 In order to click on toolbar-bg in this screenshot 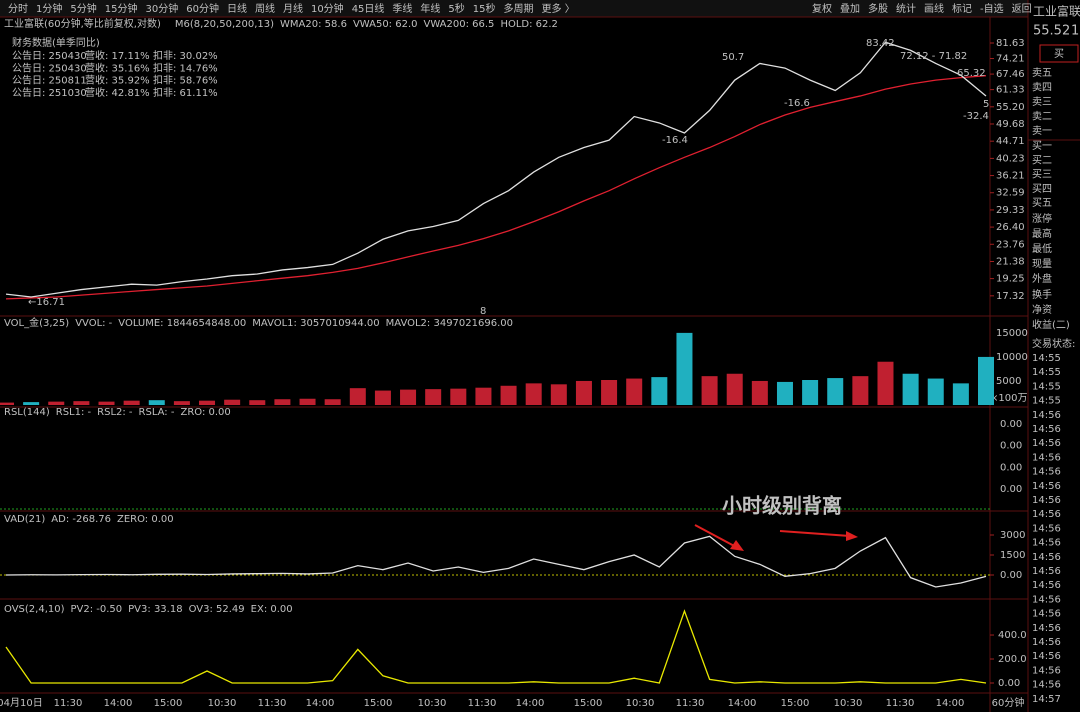, I will do `click(514, 8)`.